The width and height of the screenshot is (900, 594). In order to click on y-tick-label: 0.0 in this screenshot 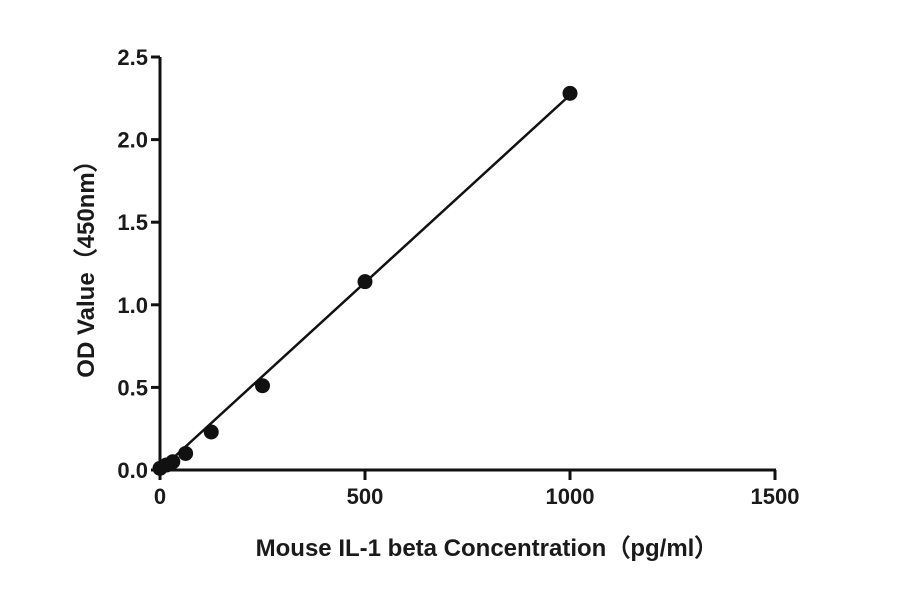, I will do `click(132, 470)`.